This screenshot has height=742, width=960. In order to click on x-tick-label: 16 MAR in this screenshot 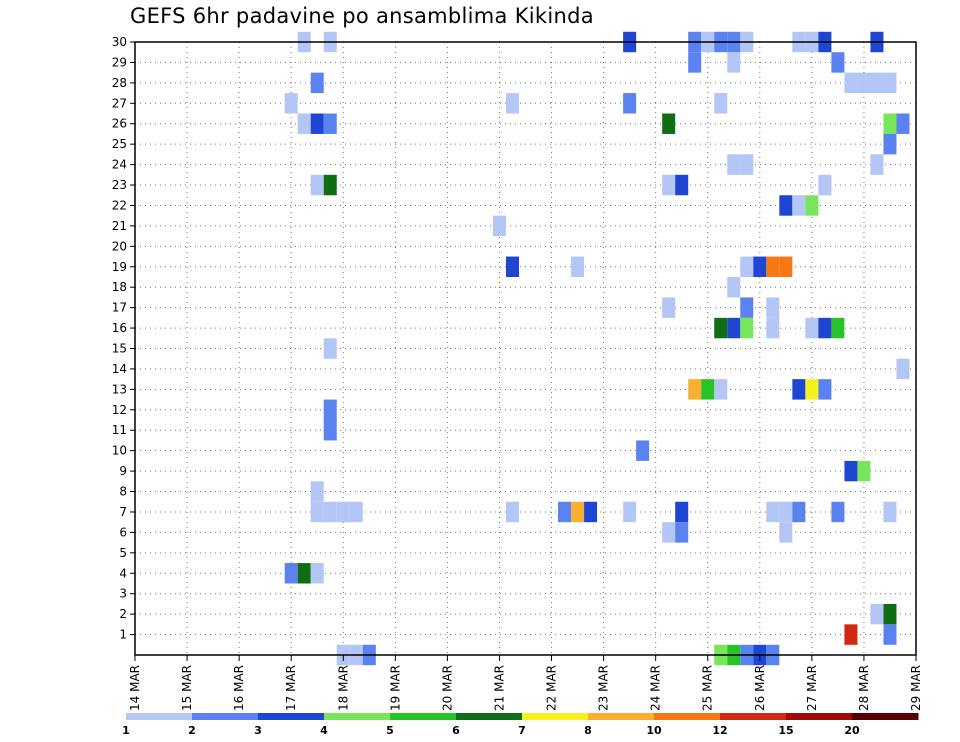, I will do `click(239, 688)`.